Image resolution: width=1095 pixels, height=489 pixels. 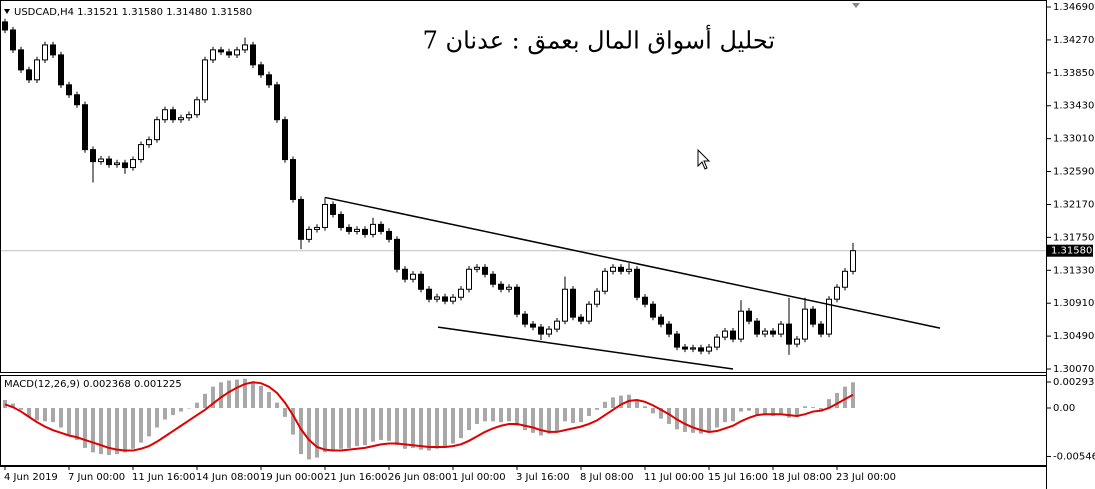 I want to click on indicator-title: MACD(12,26,9) 0.002368 0.001225, so click(x=93, y=384).